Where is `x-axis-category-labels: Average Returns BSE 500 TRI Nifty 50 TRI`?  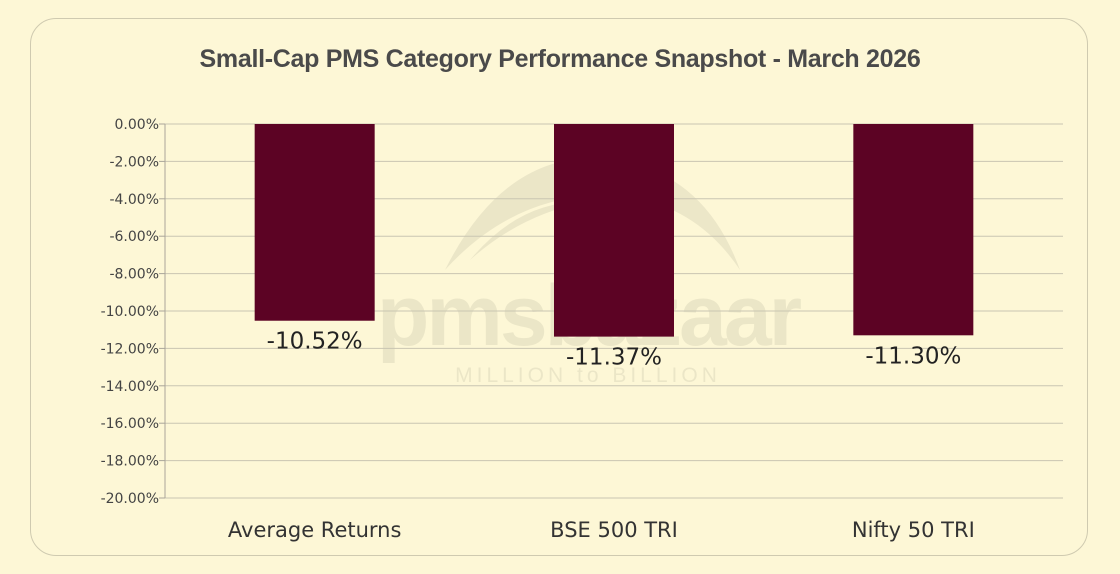
x-axis-category-labels: Average Returns BSE 500 TRI Nifty 50 TRI is located at coordinates (601, 530).